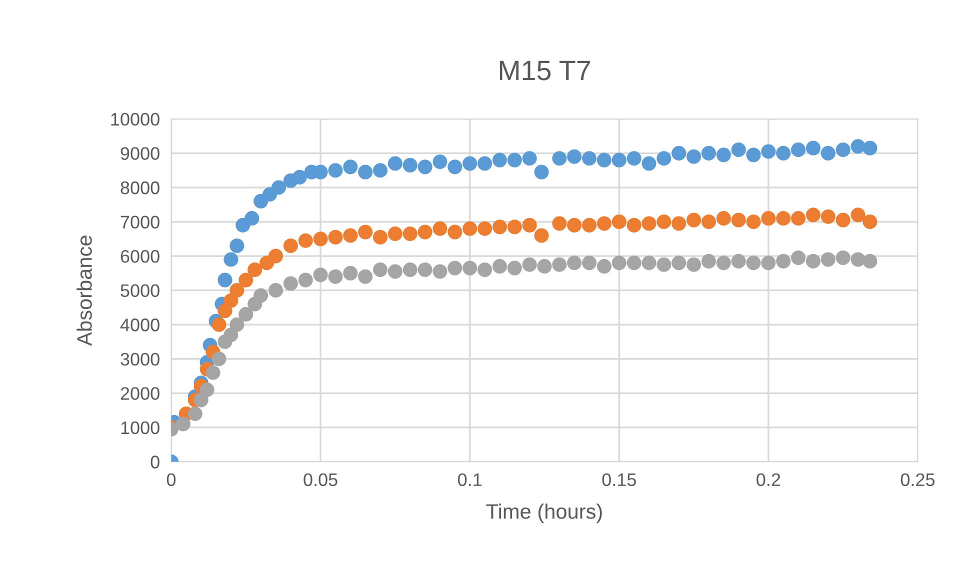  I want to click on x-tick-label: 0.1, so click(470, 479).